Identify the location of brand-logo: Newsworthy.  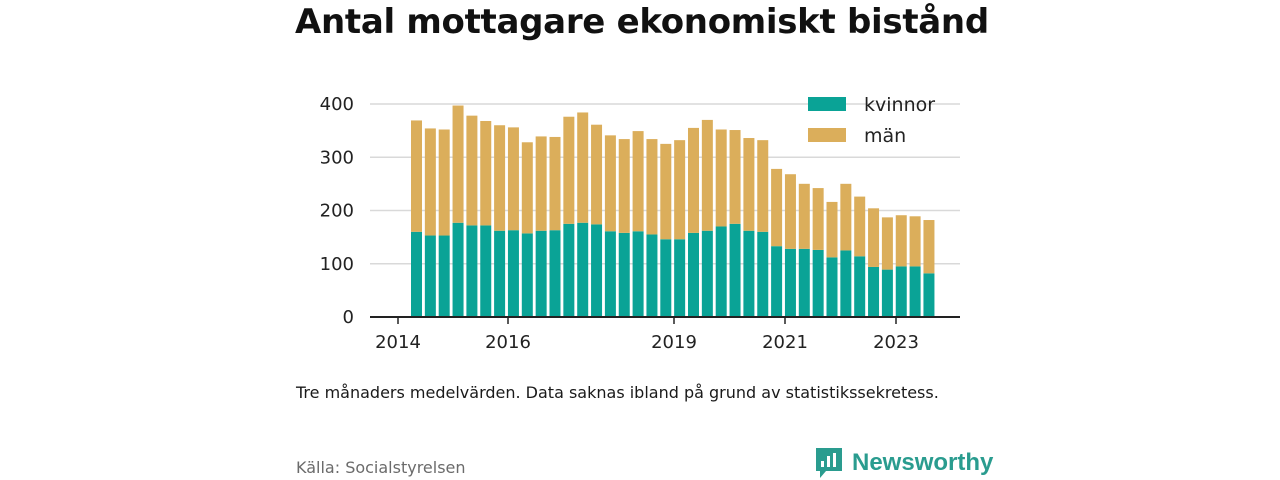
(903, 463).